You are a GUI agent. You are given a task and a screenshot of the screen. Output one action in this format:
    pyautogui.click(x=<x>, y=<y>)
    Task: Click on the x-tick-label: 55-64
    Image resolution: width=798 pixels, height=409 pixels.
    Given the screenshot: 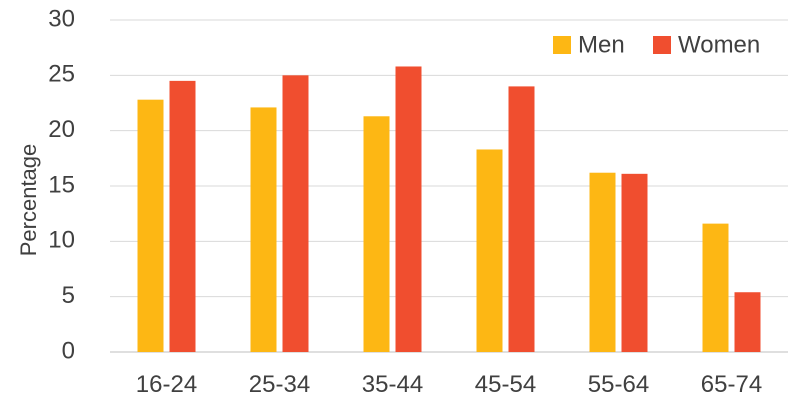 What is the action you would take?
    pyautogui.click(x=618, y=384)
    